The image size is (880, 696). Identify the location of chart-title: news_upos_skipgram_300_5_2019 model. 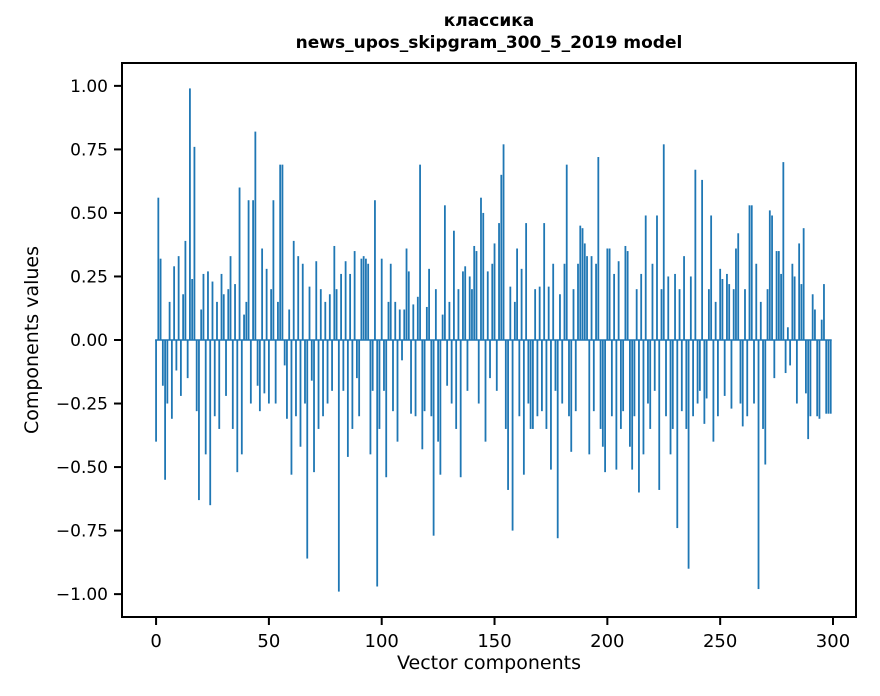
(489, 43).